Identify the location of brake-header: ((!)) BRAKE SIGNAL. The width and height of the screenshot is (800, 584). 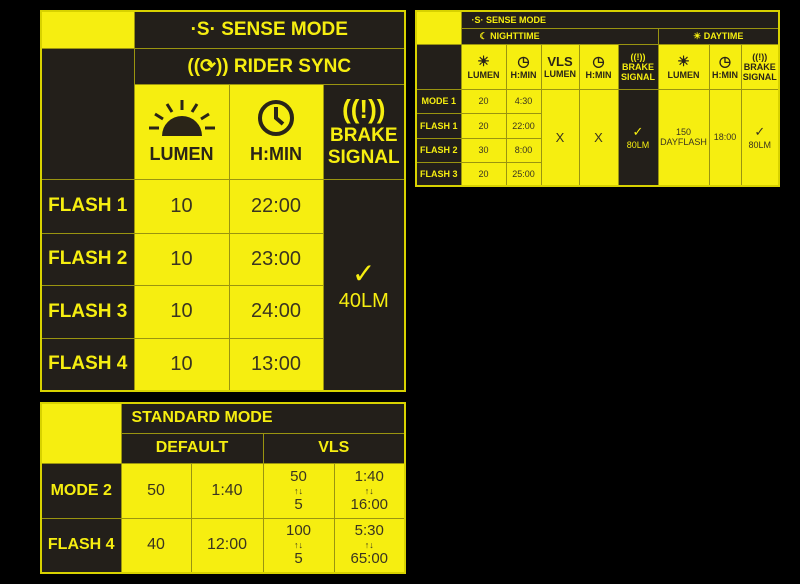
(638, 66).